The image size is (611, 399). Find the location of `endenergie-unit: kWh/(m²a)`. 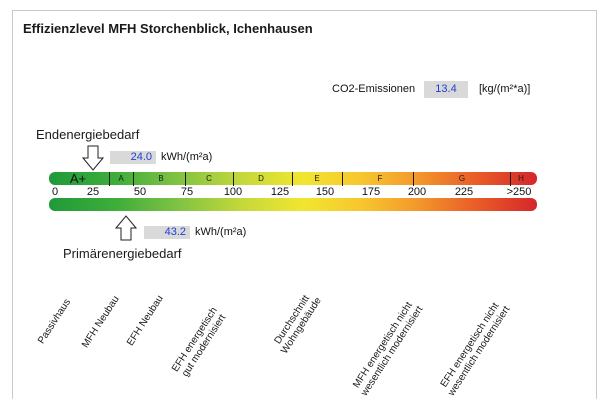

endenergie-unit: kWh/(m²a) is located at coordinates (187, 157).